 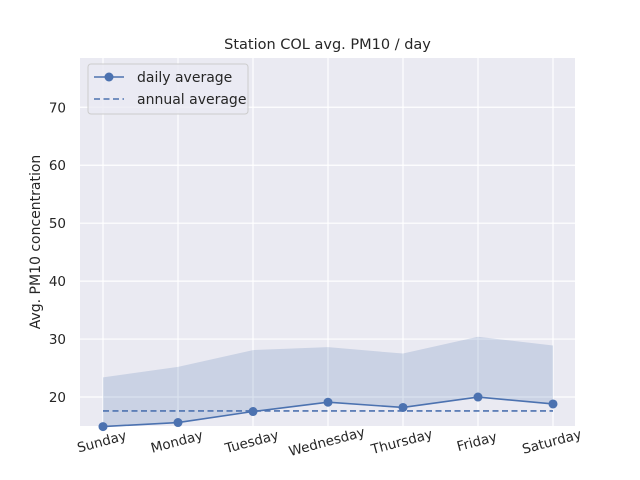 I want to click on x-tick-label: Thursday, so click(x=402, y=442).